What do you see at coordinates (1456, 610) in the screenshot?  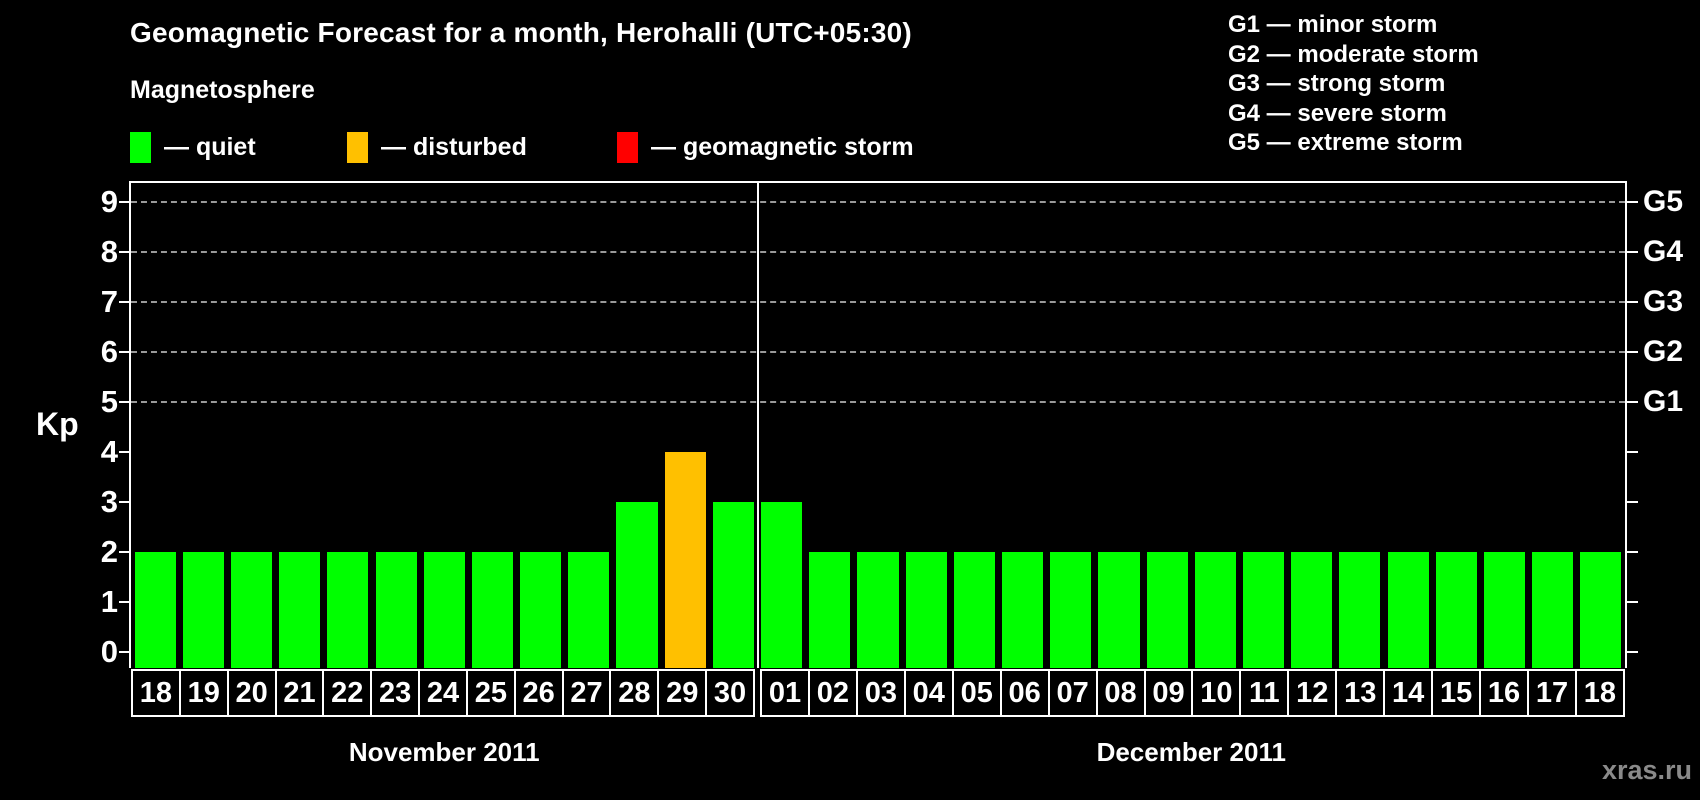 I see `bar-kp2-day15` at bounding box center [1456, 610].